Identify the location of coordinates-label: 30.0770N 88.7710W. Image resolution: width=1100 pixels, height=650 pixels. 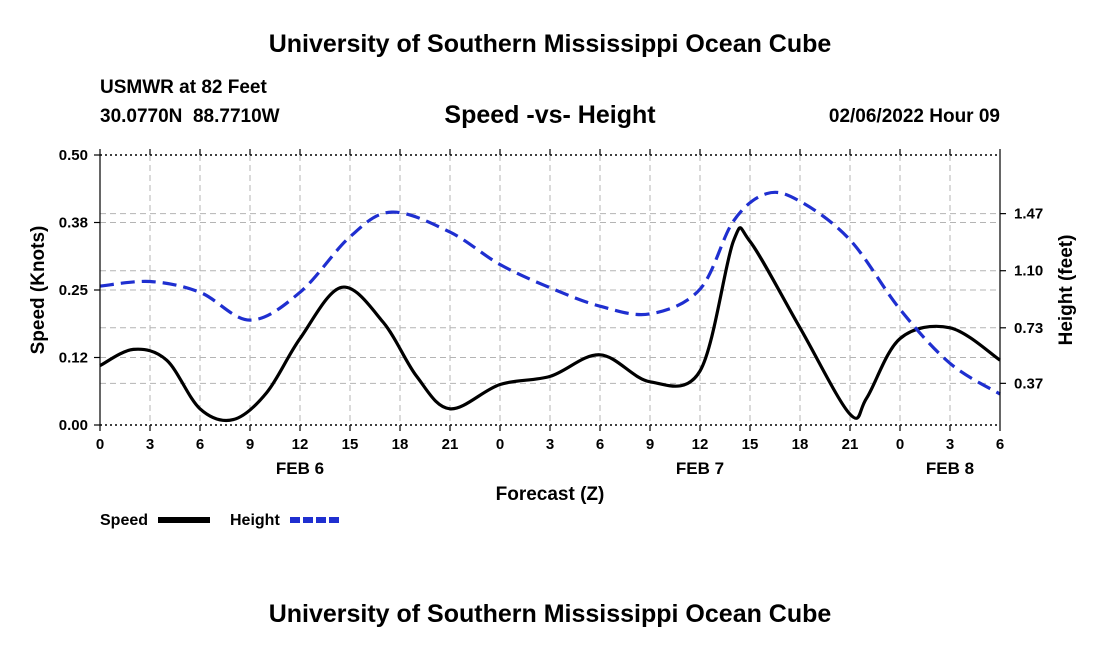
(190, 116).